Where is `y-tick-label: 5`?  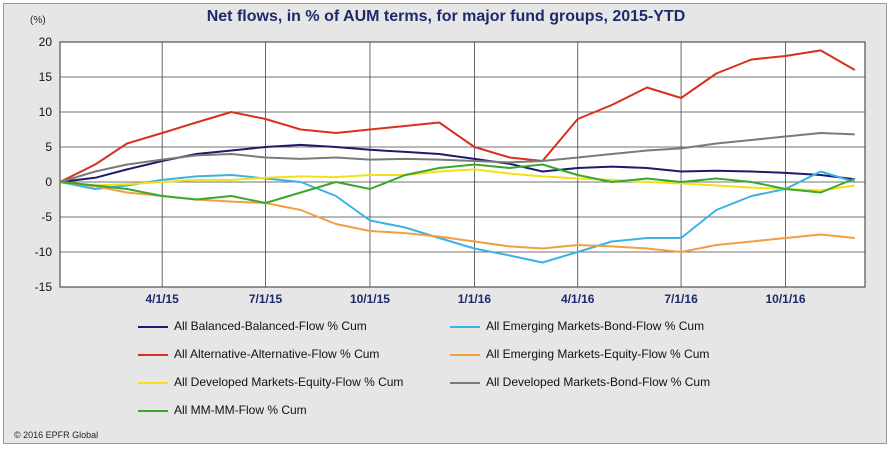 y-tick-label: 5 is located at coordinates (48, 147).